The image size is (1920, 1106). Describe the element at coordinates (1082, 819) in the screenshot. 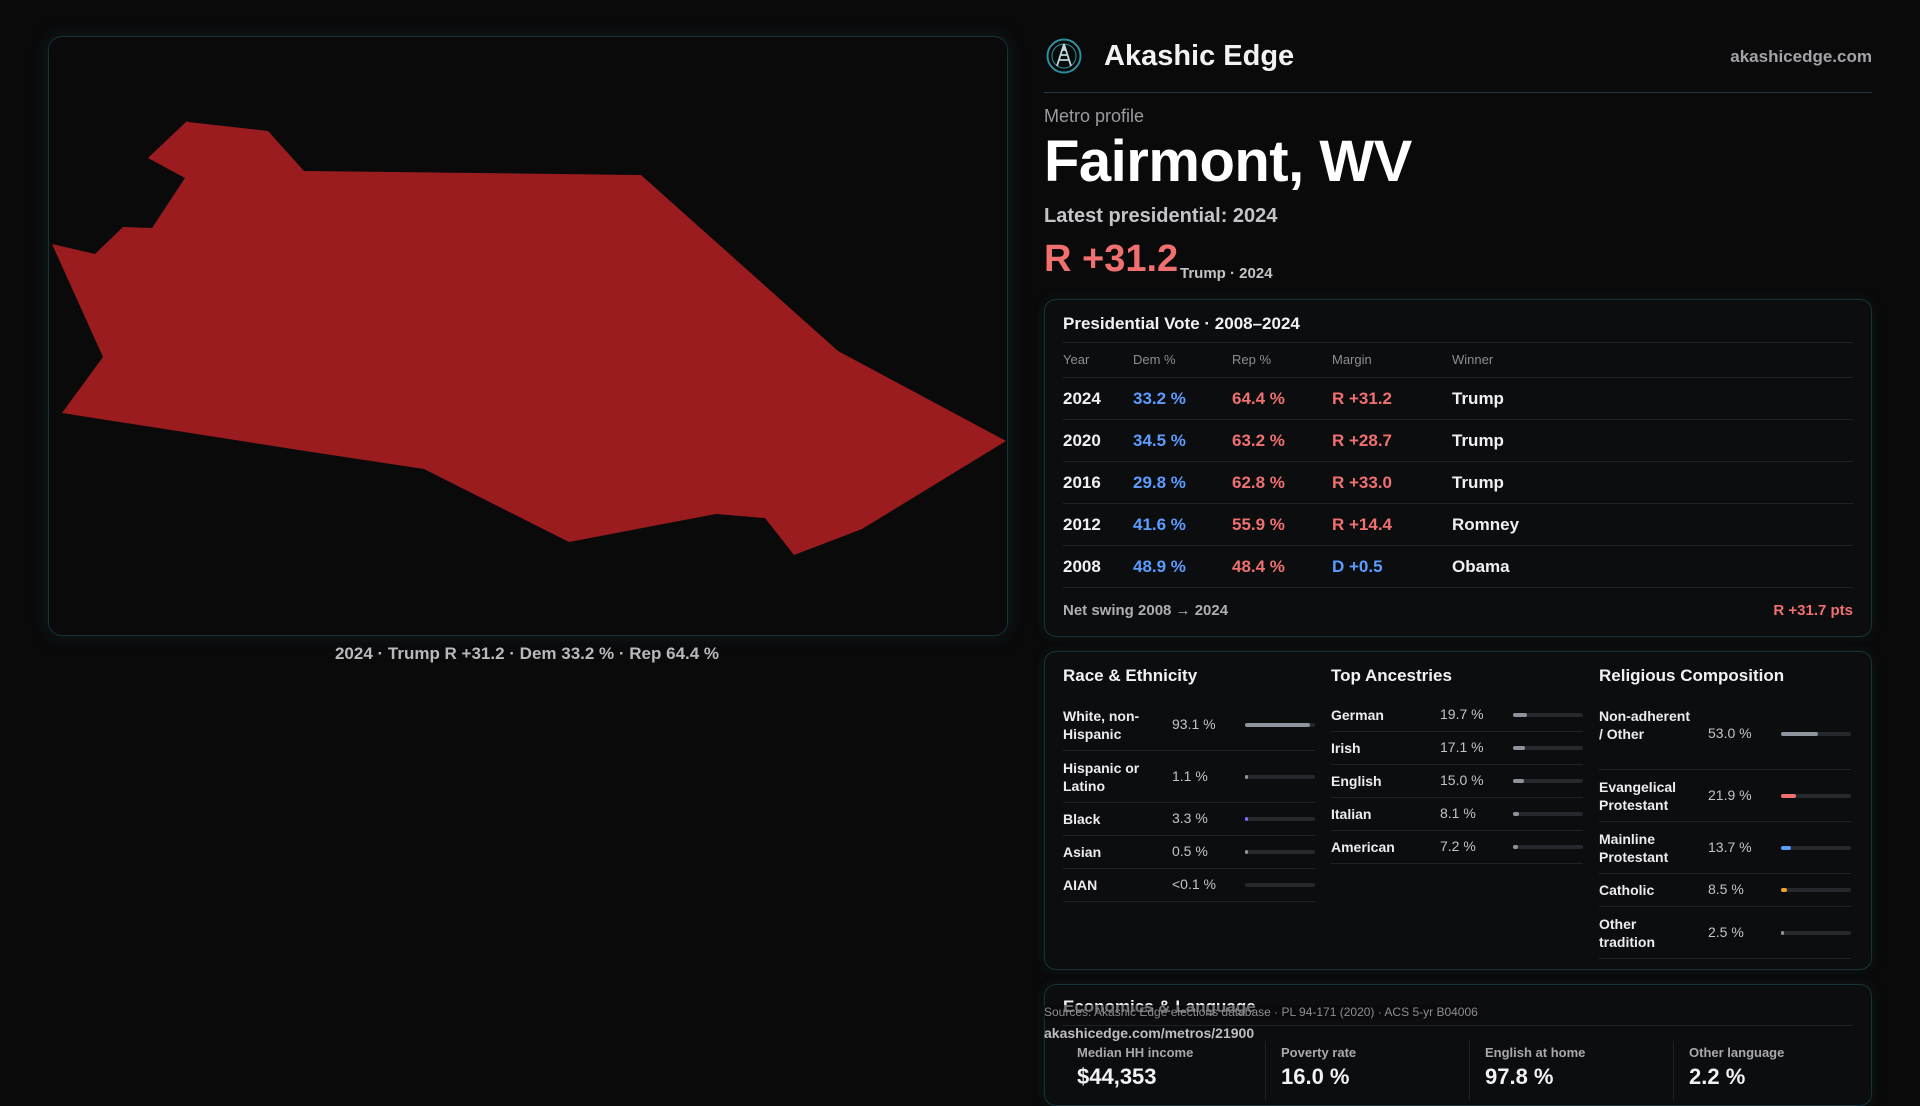

I see `race-item-label: Black` at that location.